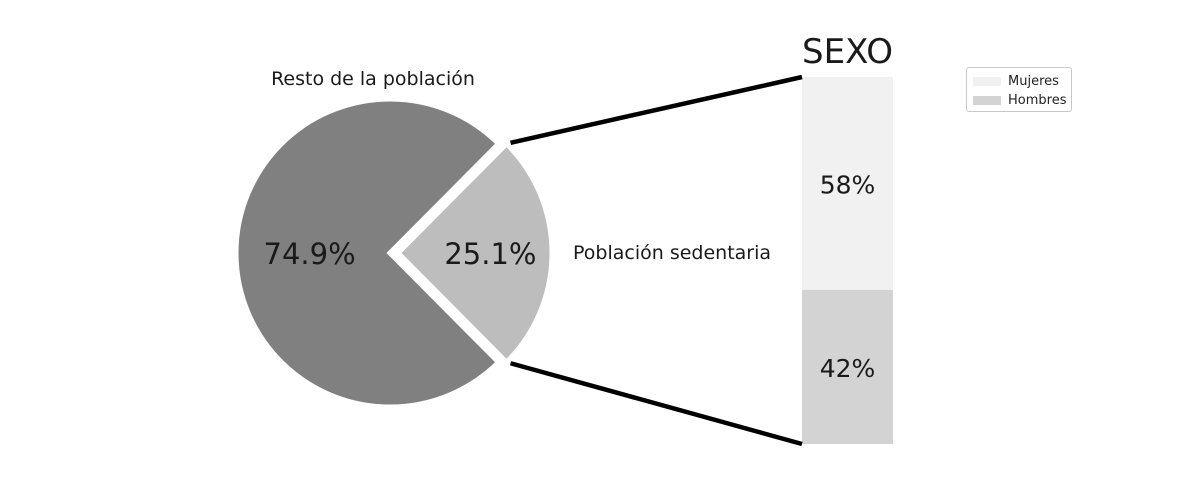 The height and width of the screenshot is (500, 1200). Describe the element at coordinates (987, 81) in the screenshot. I see `legend-swatch-mujeres` at that location.